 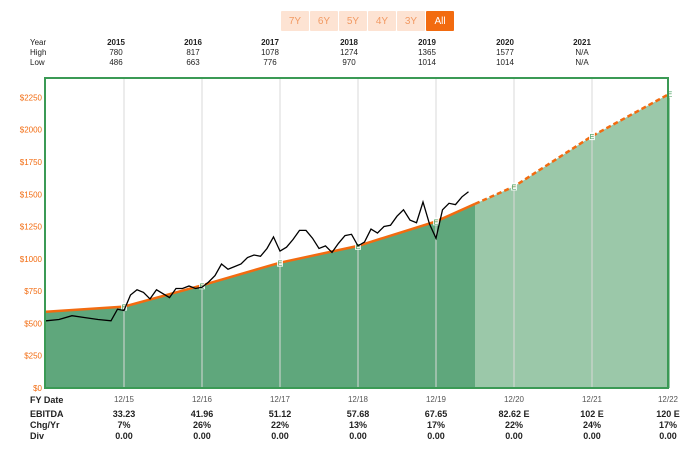 What do you see at coordinates (382, 21) in the screenshot?
I see `range-button-4y: 4Y` at bounding box center [382, 21].